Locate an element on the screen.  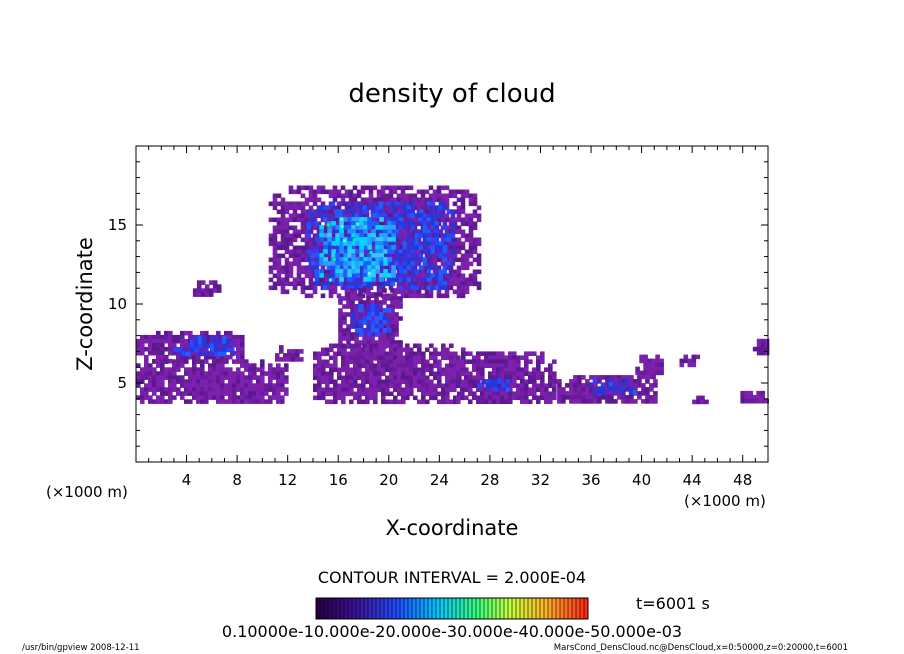
column-blue is located at coordinates (371, 320).